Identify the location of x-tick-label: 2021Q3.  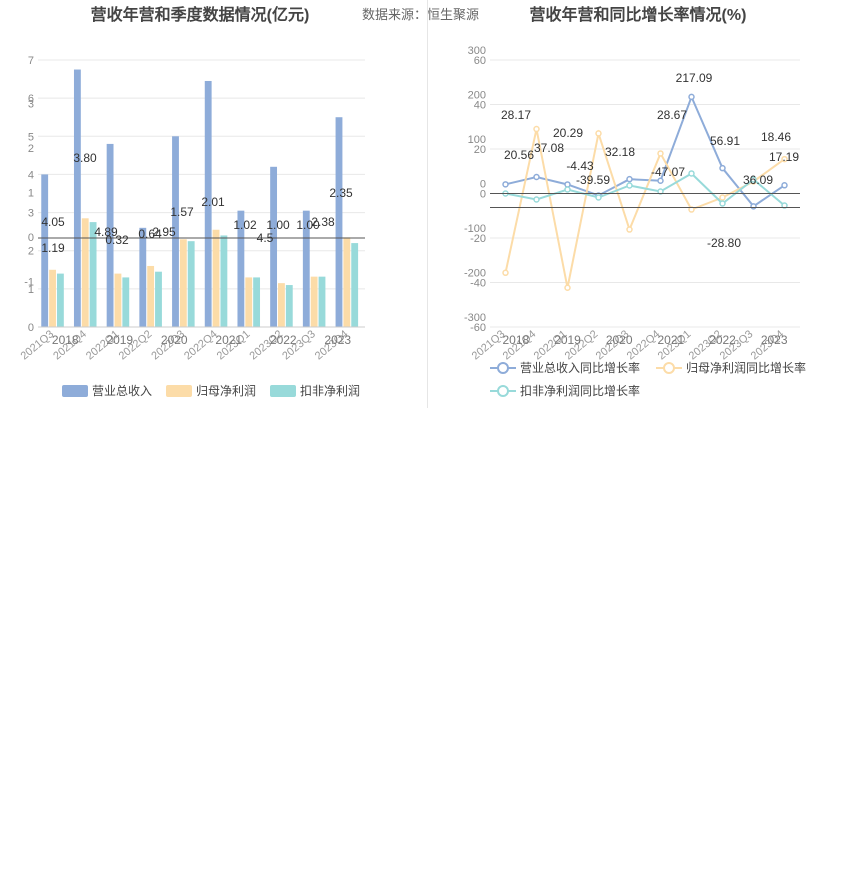
(38, 345).